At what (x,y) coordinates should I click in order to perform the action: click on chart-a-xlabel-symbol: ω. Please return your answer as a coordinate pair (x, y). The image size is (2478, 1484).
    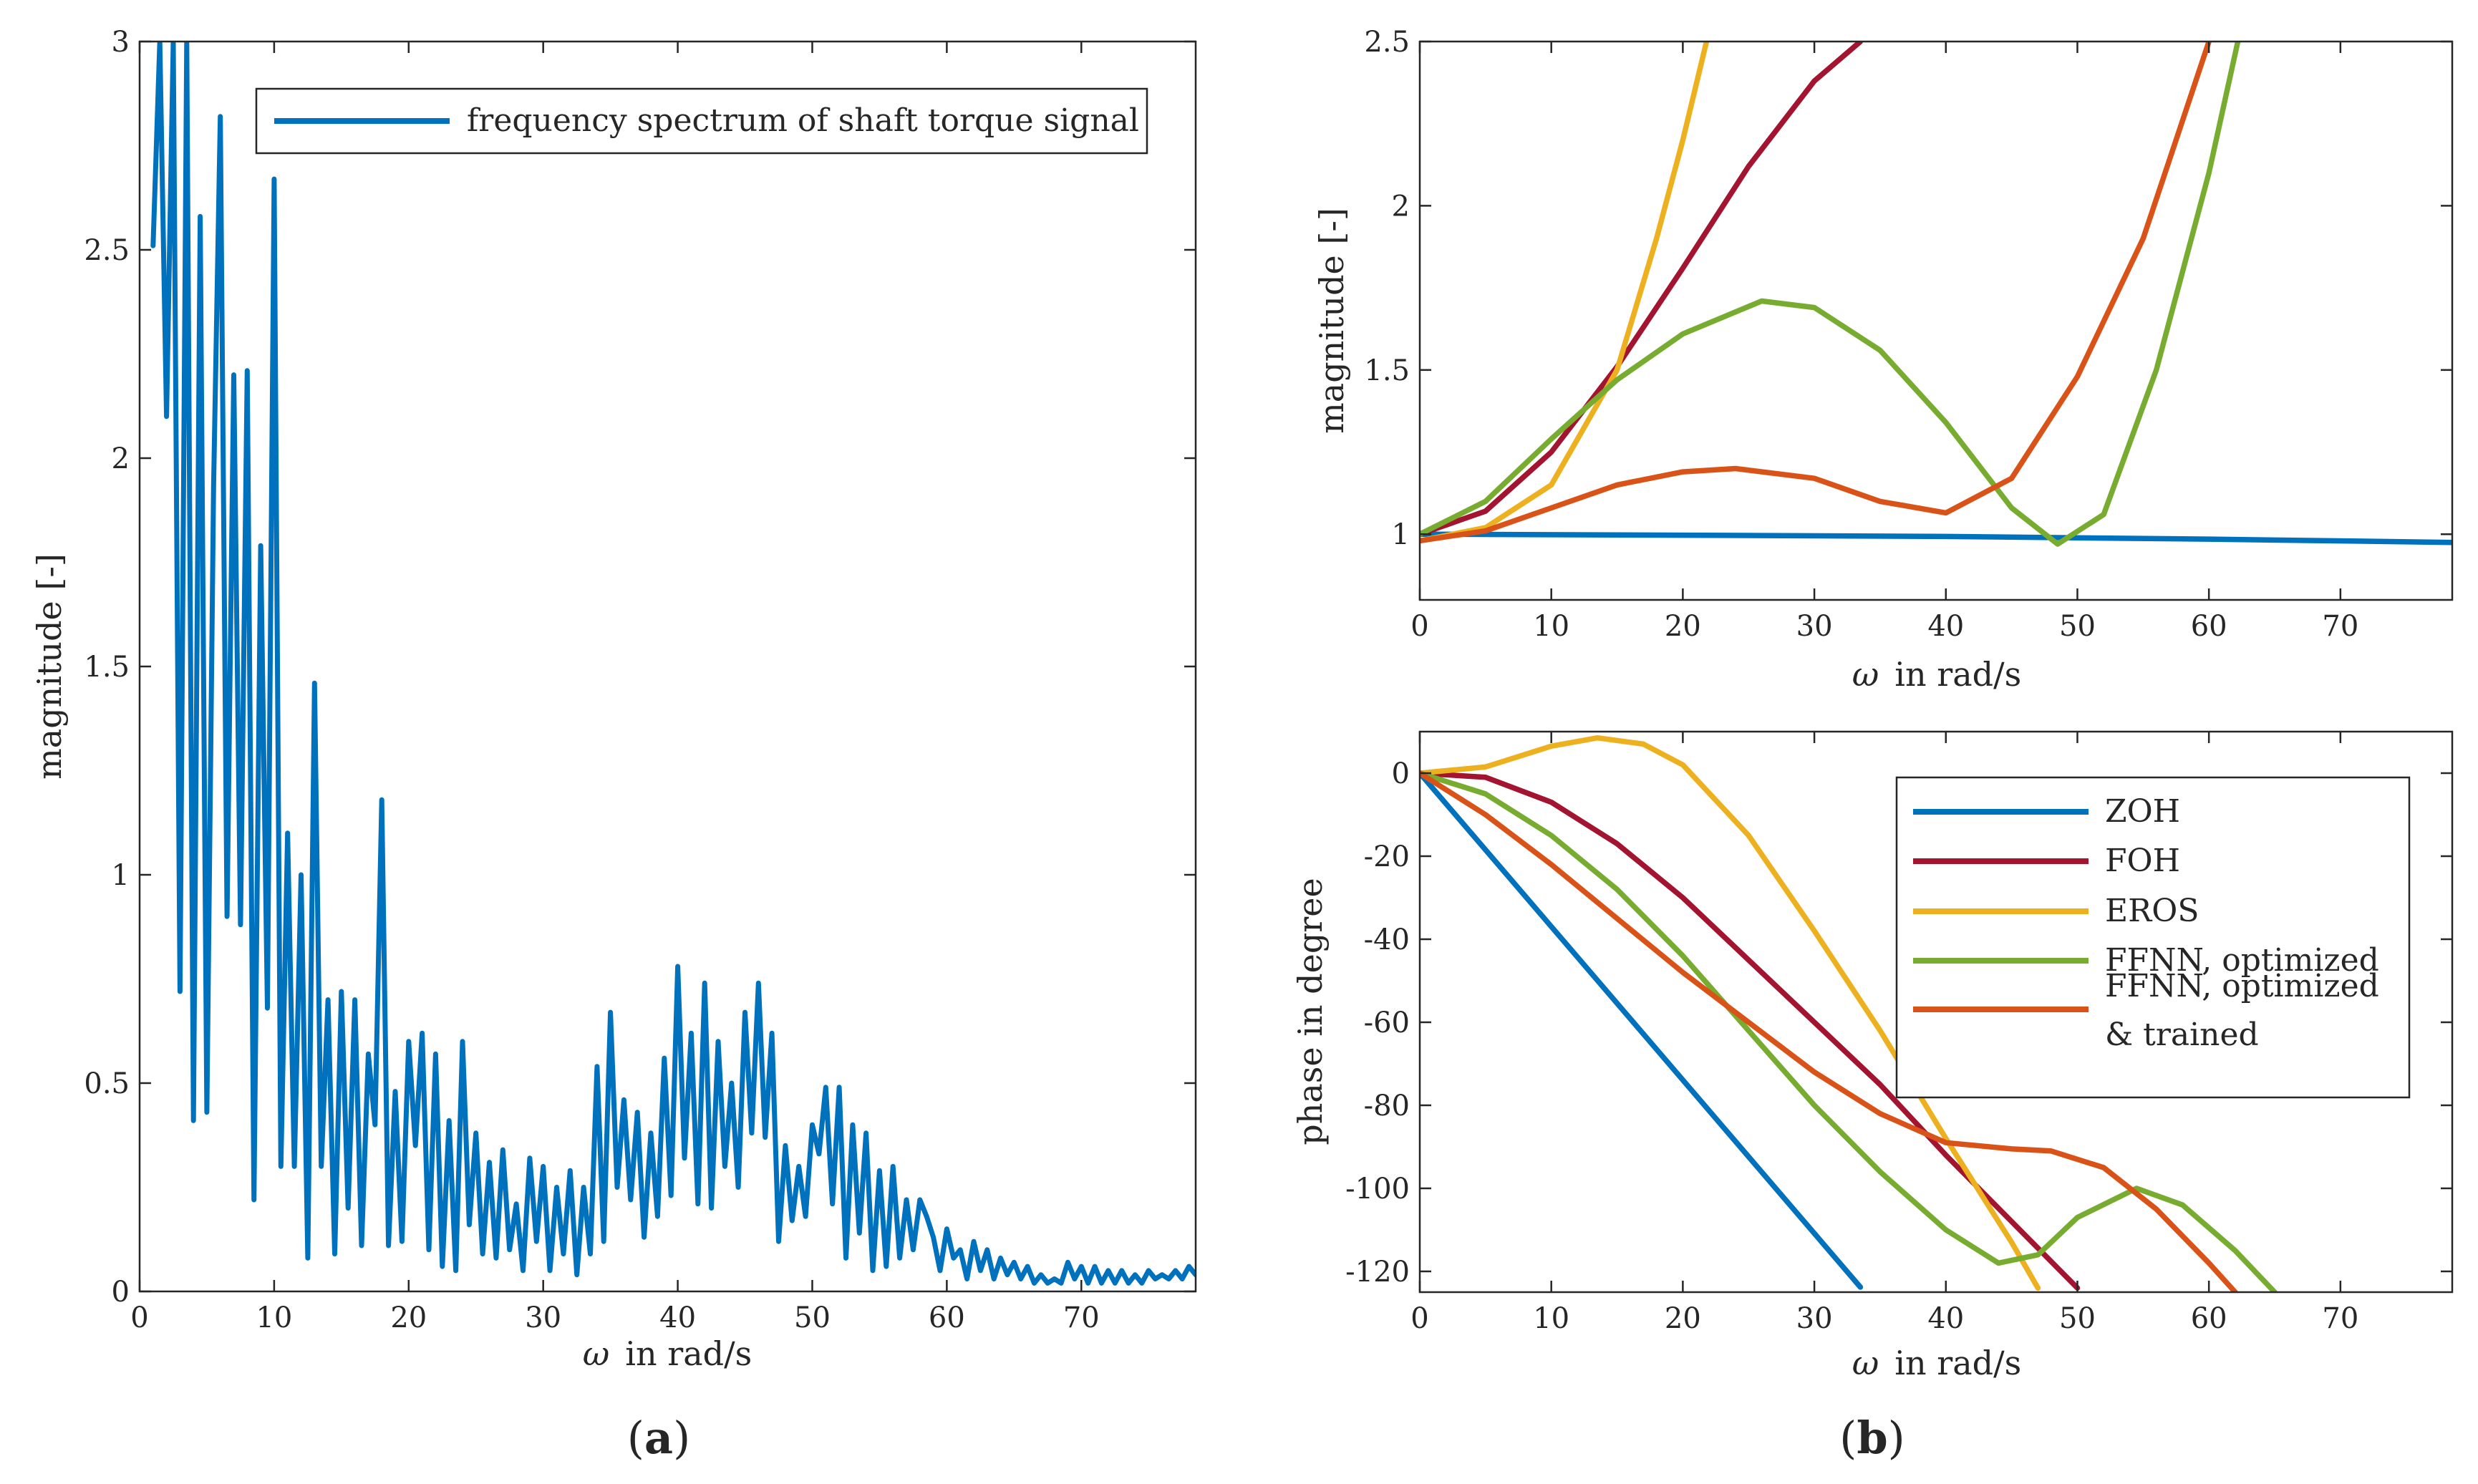
    Looking at the image, I should click on (596, 1353).